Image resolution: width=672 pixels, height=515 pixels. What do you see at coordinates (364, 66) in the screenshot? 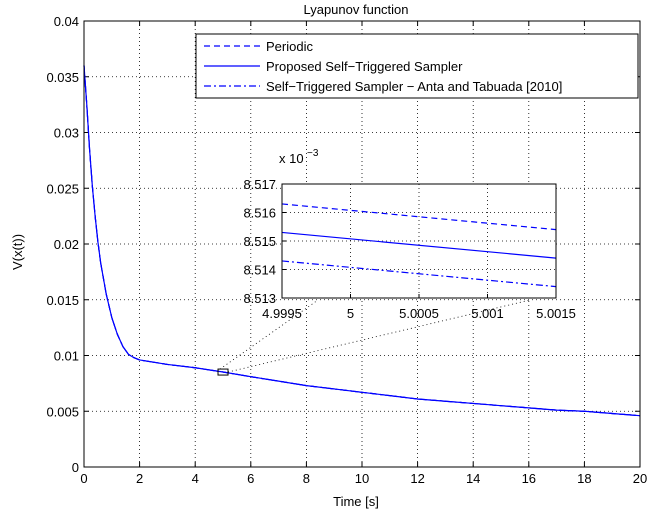
I see `legend-label-proposed: Proposed Self−Triggered Sampler` at bounding box center [364, 66].